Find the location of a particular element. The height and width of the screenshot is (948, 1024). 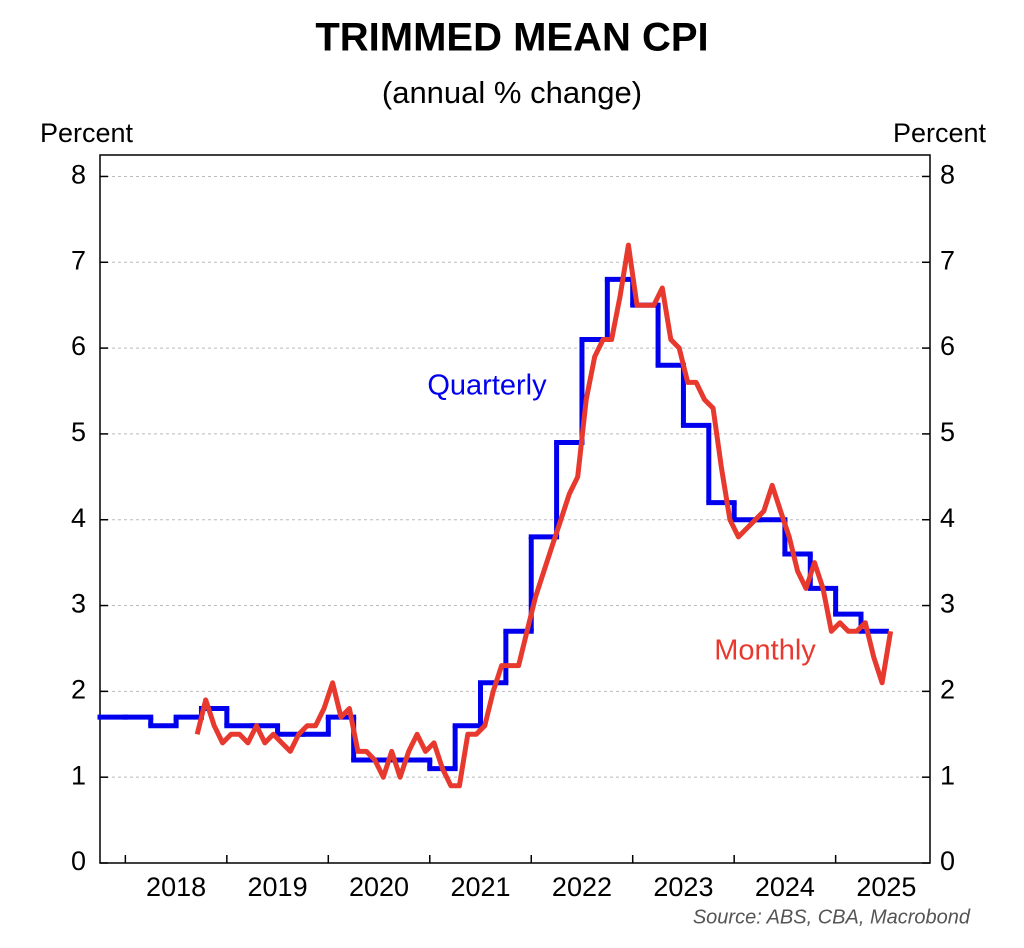

y-tick-label: 7 is located at coordinates (78, 260).